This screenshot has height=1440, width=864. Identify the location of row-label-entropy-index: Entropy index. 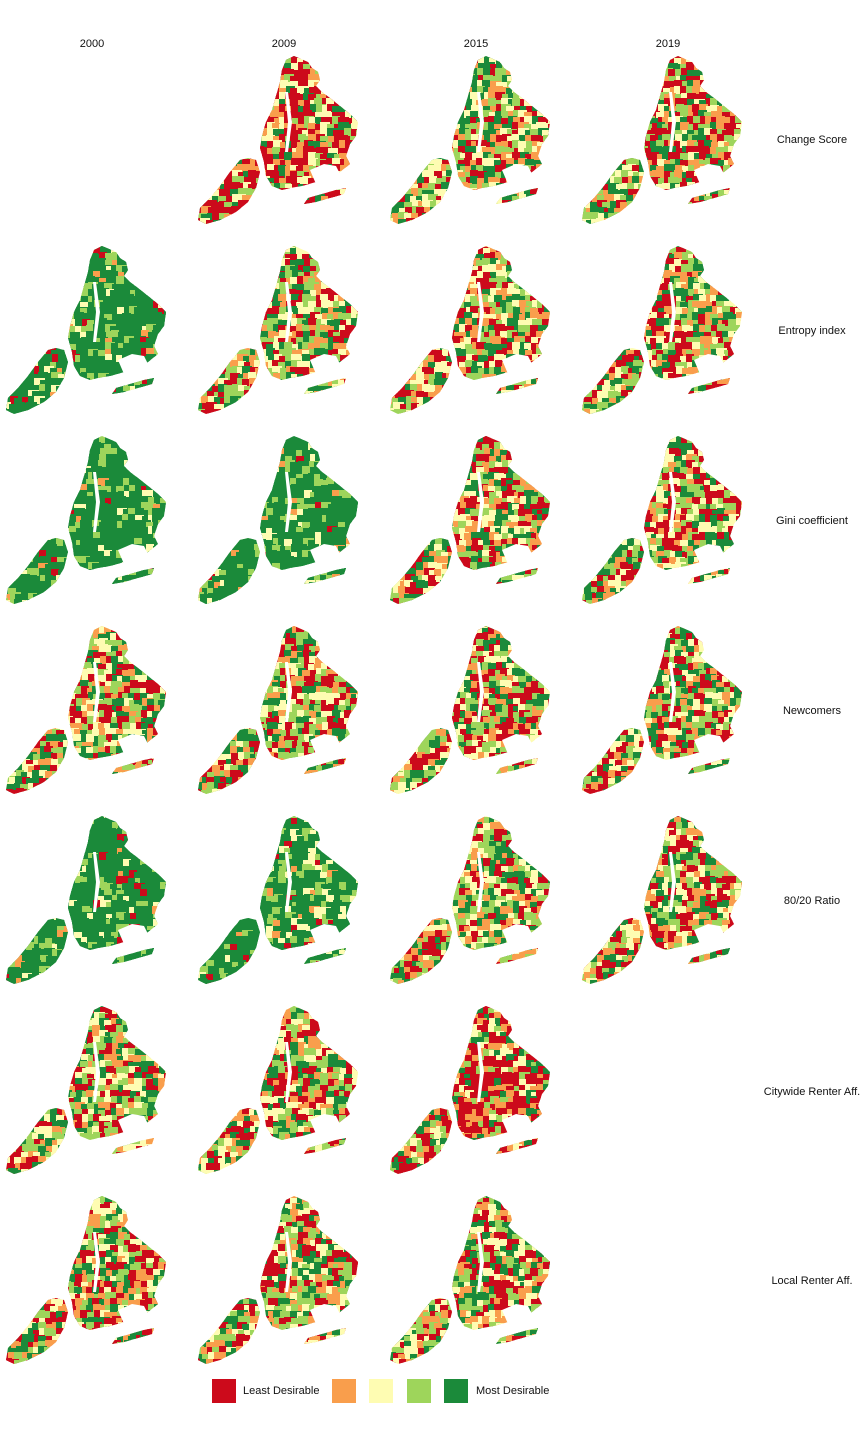
(810, 331).